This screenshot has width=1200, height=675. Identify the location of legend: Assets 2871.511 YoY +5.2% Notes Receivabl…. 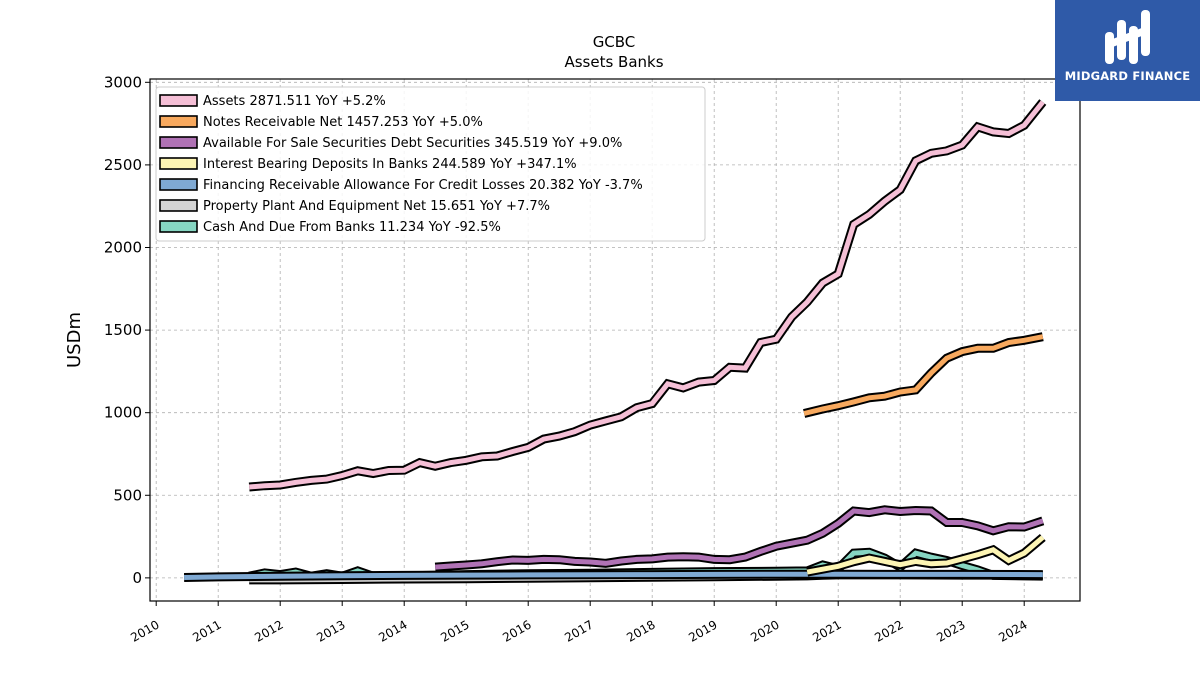
(430, 164).